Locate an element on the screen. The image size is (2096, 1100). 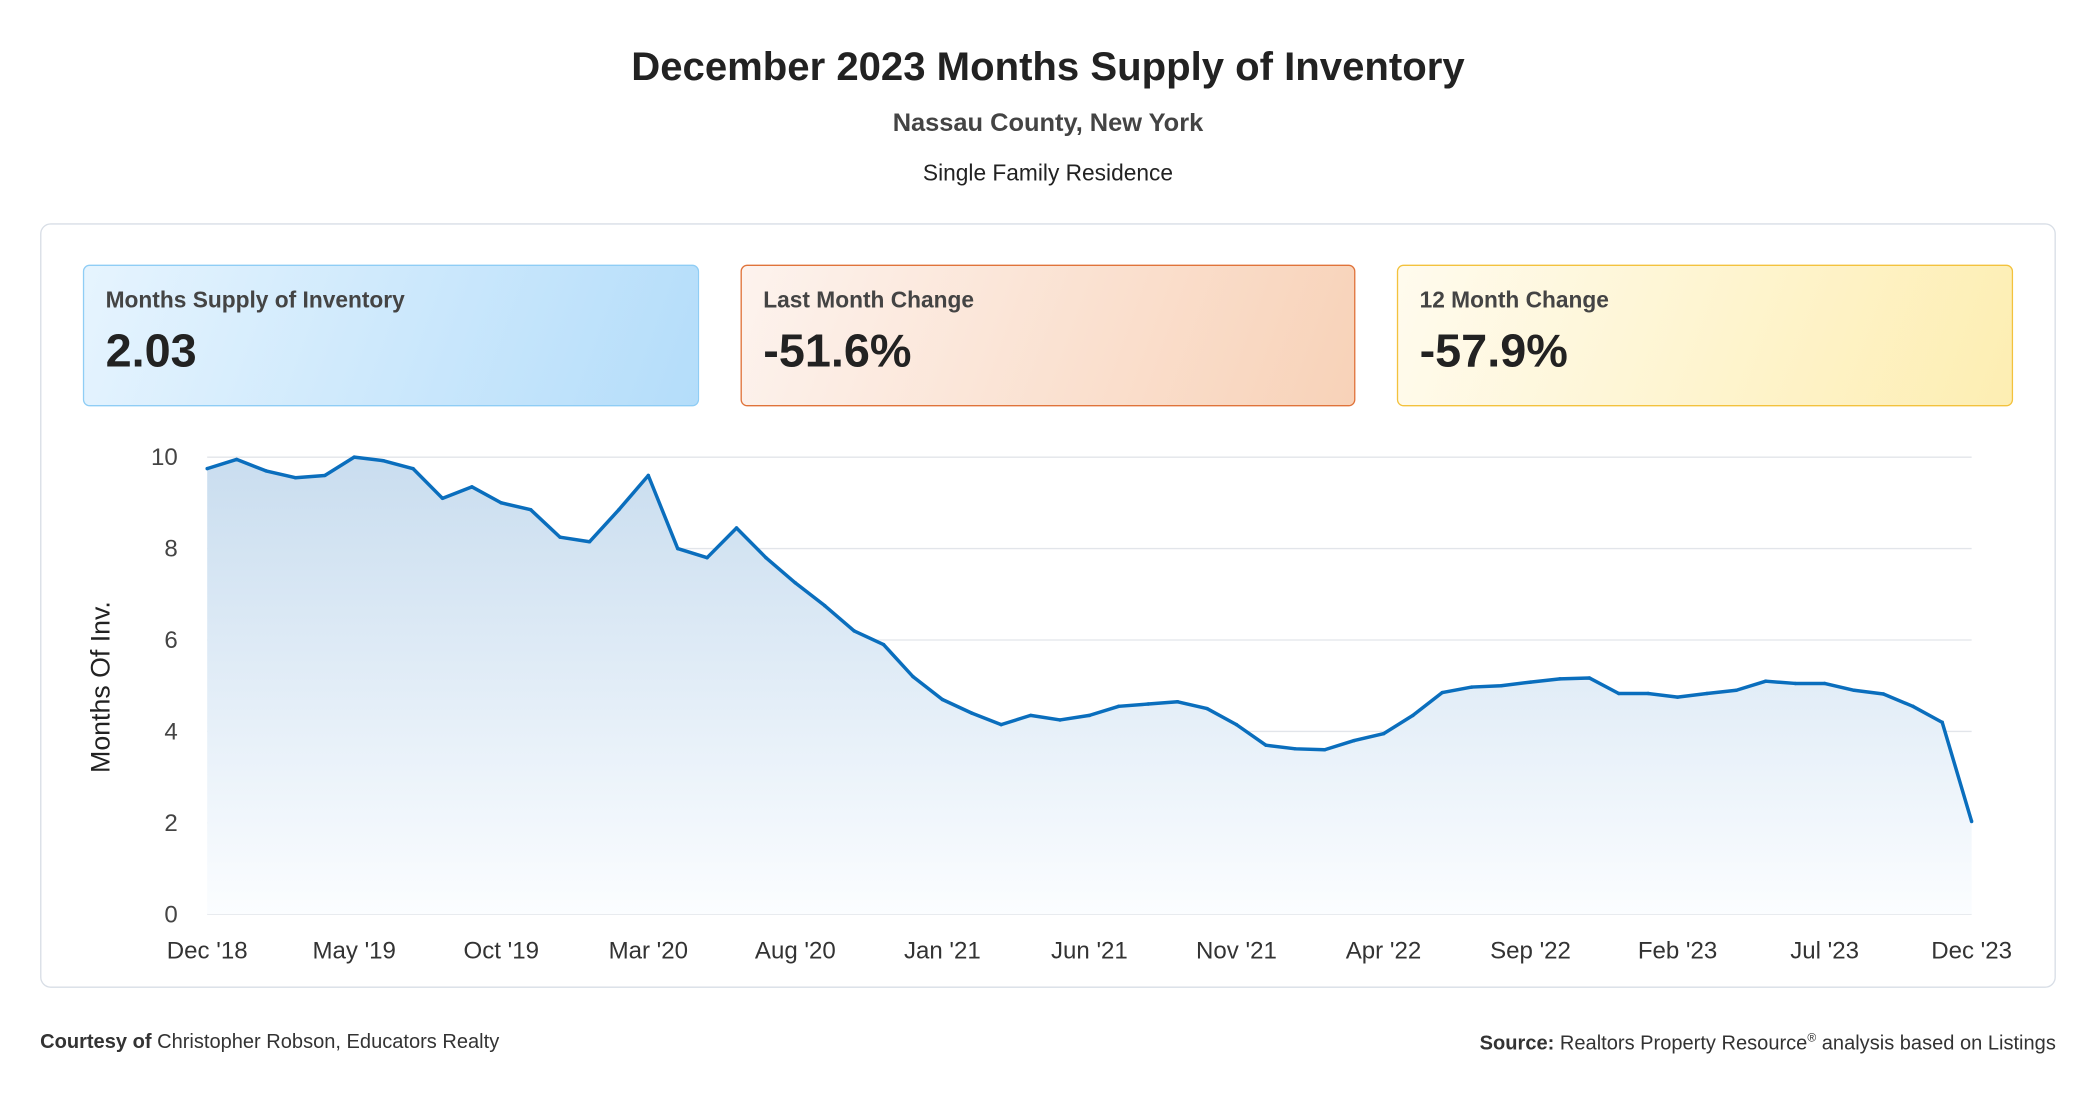
card-value: -51.6% is located at coordinates (837, 350).